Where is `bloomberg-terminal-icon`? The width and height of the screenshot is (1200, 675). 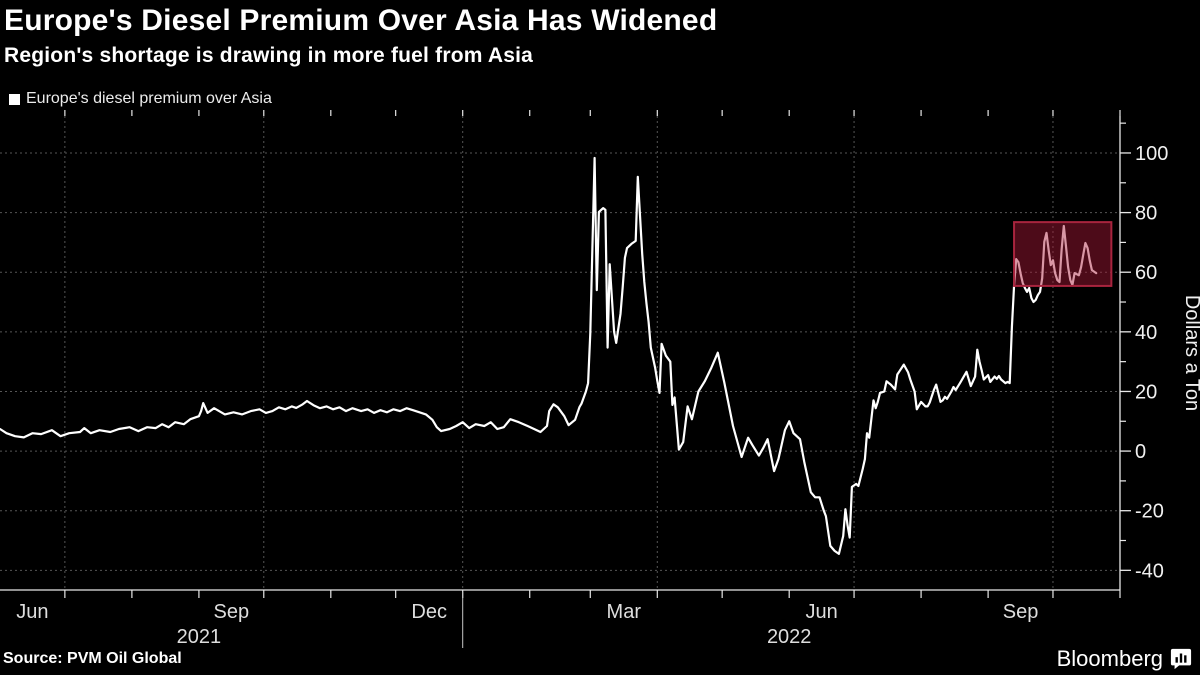 bloomberg-terminal-icon is located at coordinates (1181, 659).